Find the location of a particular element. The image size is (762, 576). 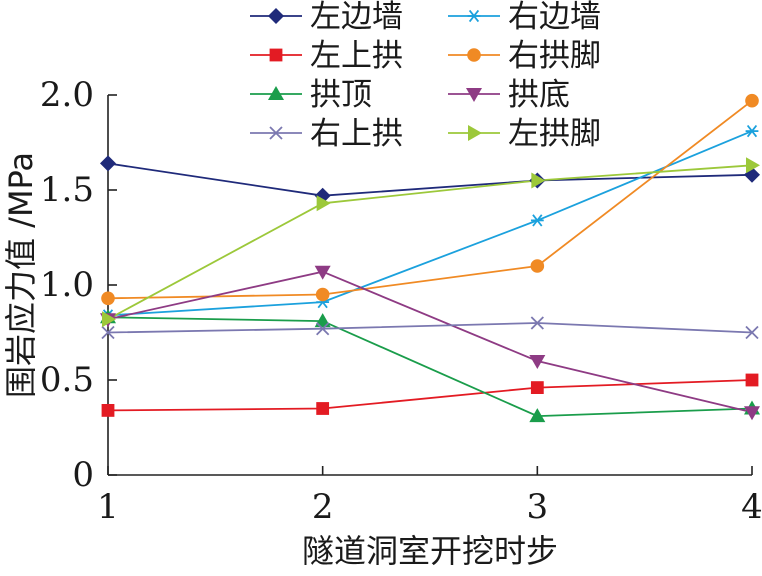

x-tick-label: 4 is located at coordinates (751, 507).